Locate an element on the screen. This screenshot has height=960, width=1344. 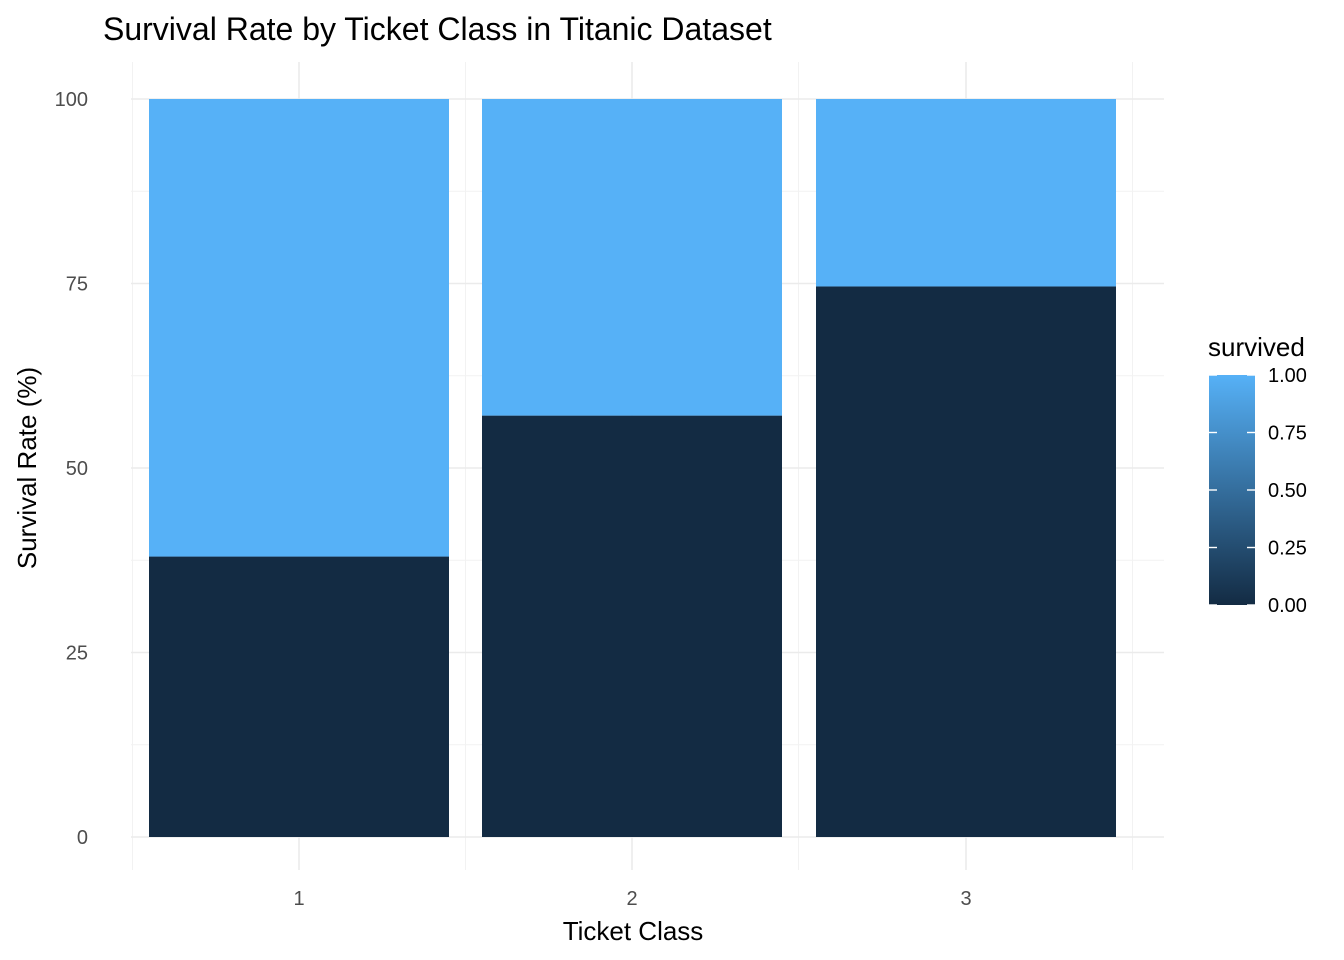
legend-tick-label: 1.00 is located at coordinates (1287, 376).